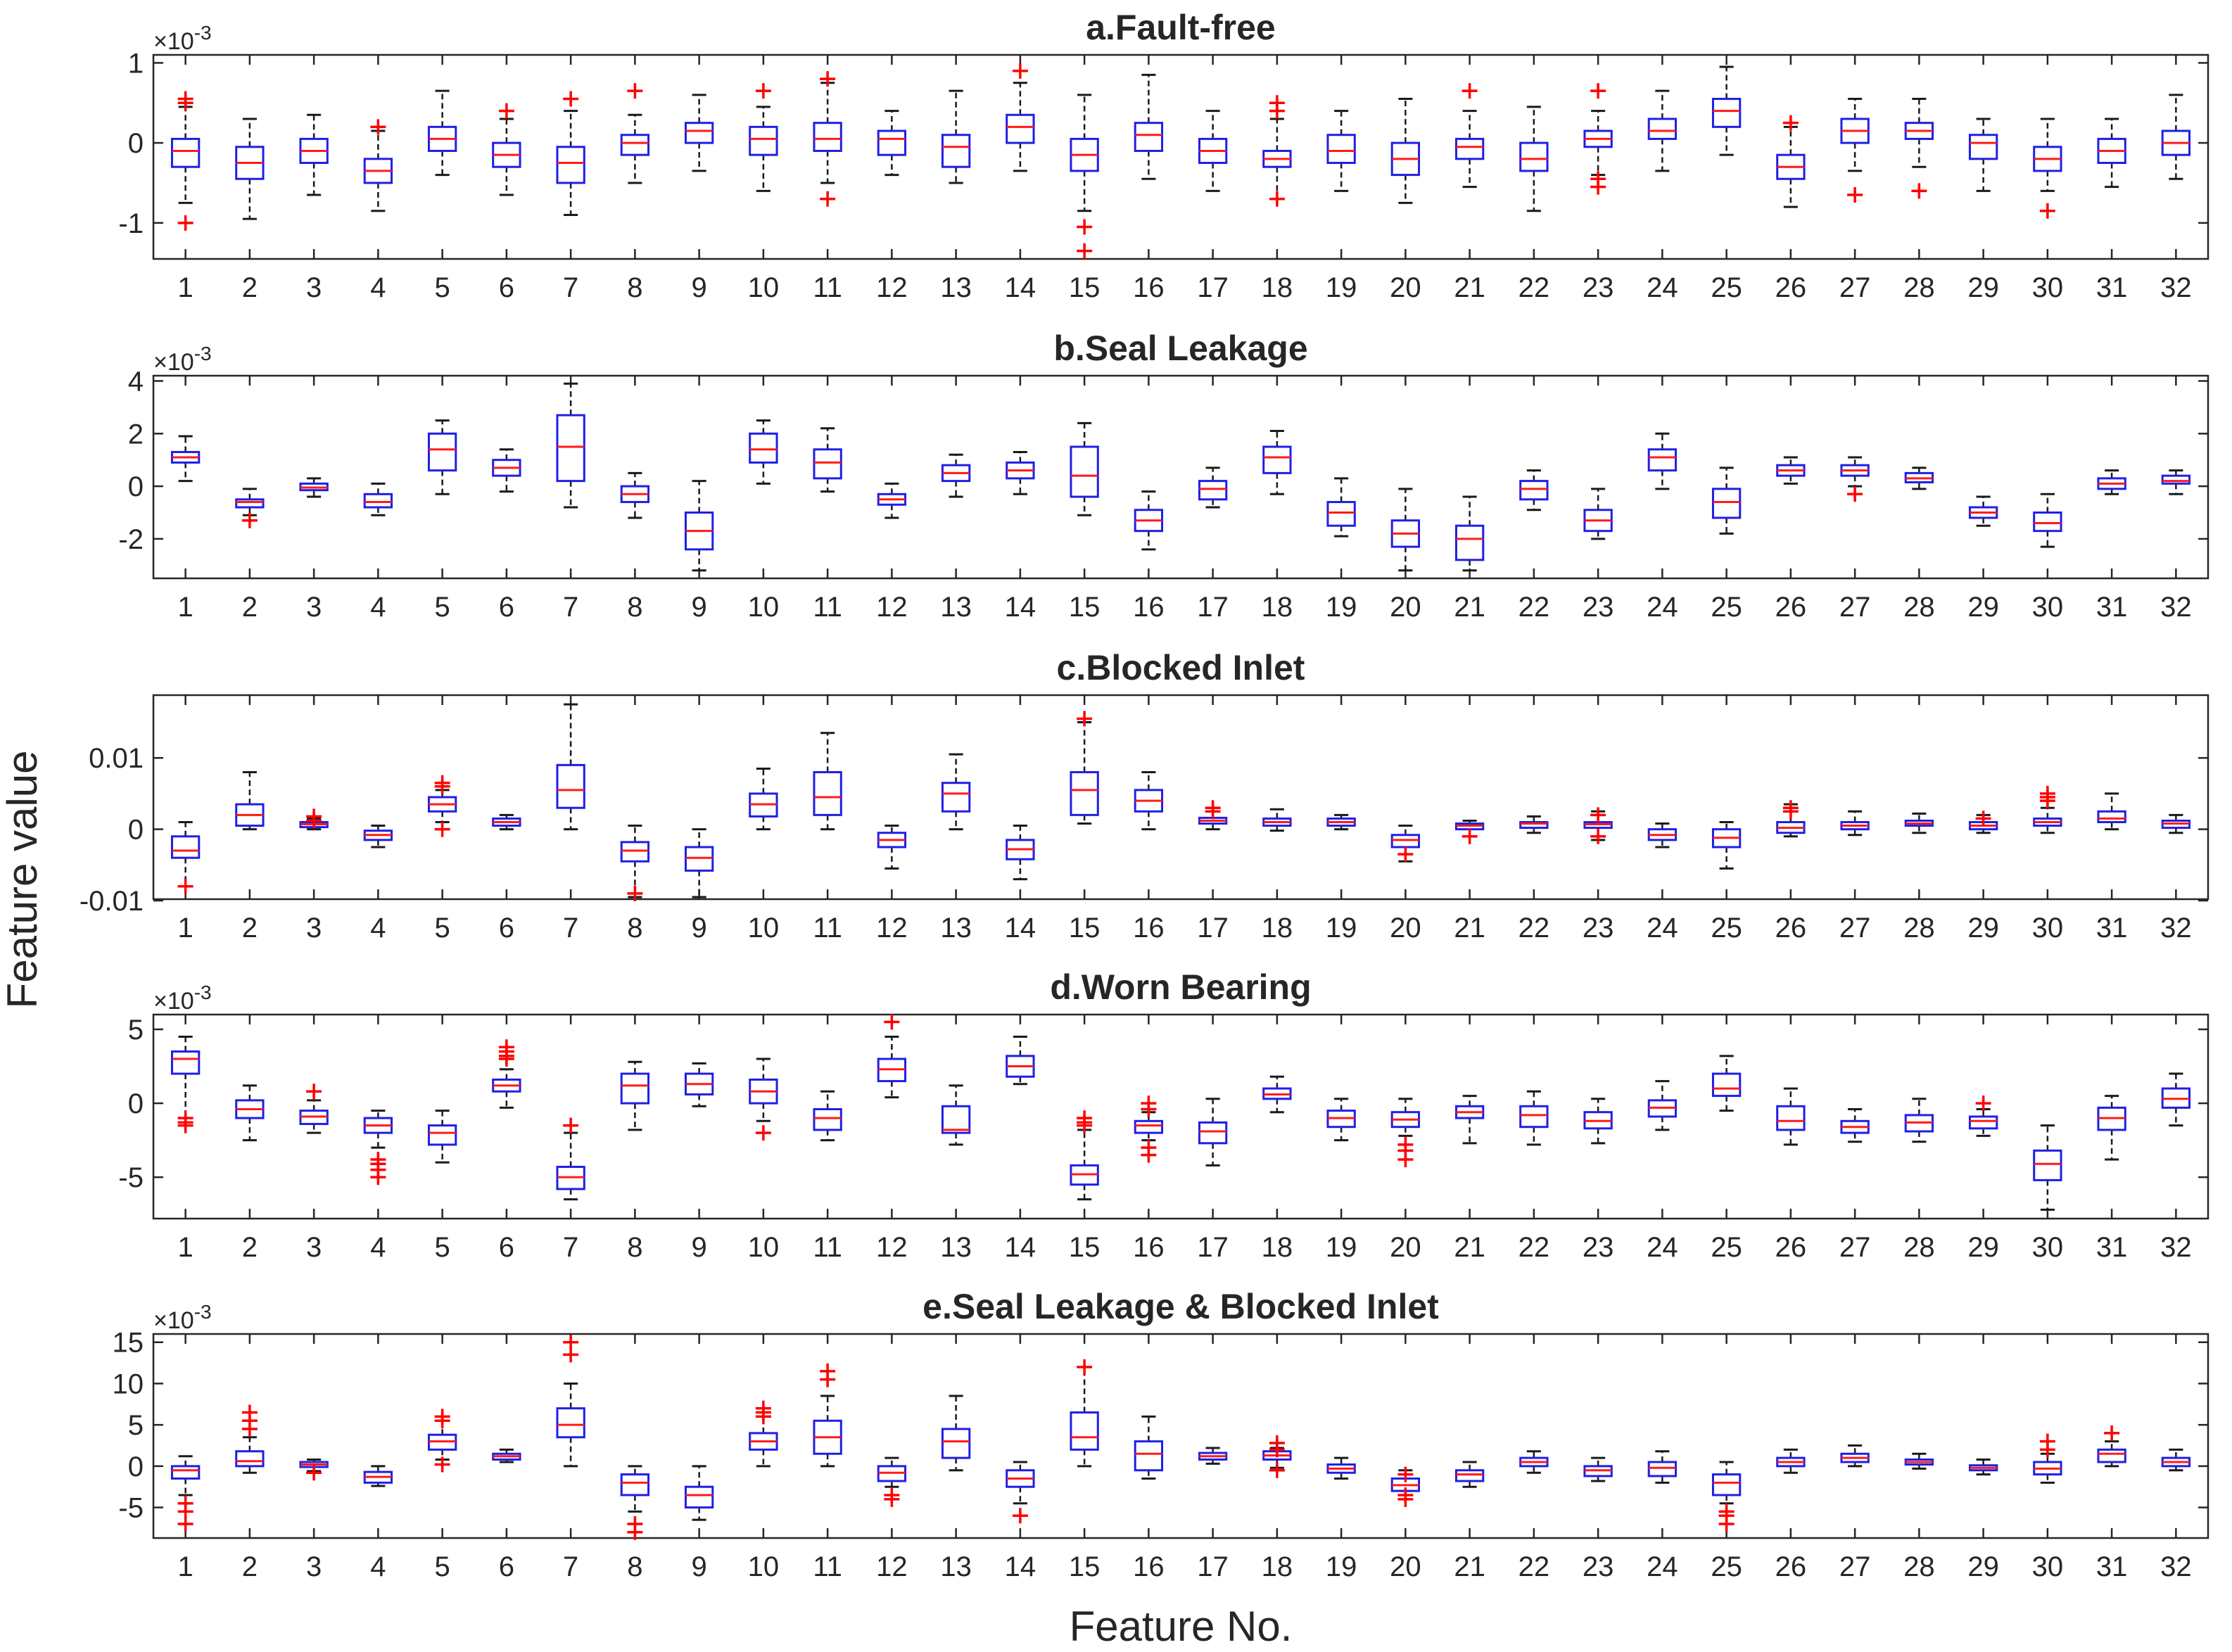 Image resolution: width=2232 pixels, height=1652 pixels. I want to click on panel-c-xtick-label-7: 7, so click(570, 928).